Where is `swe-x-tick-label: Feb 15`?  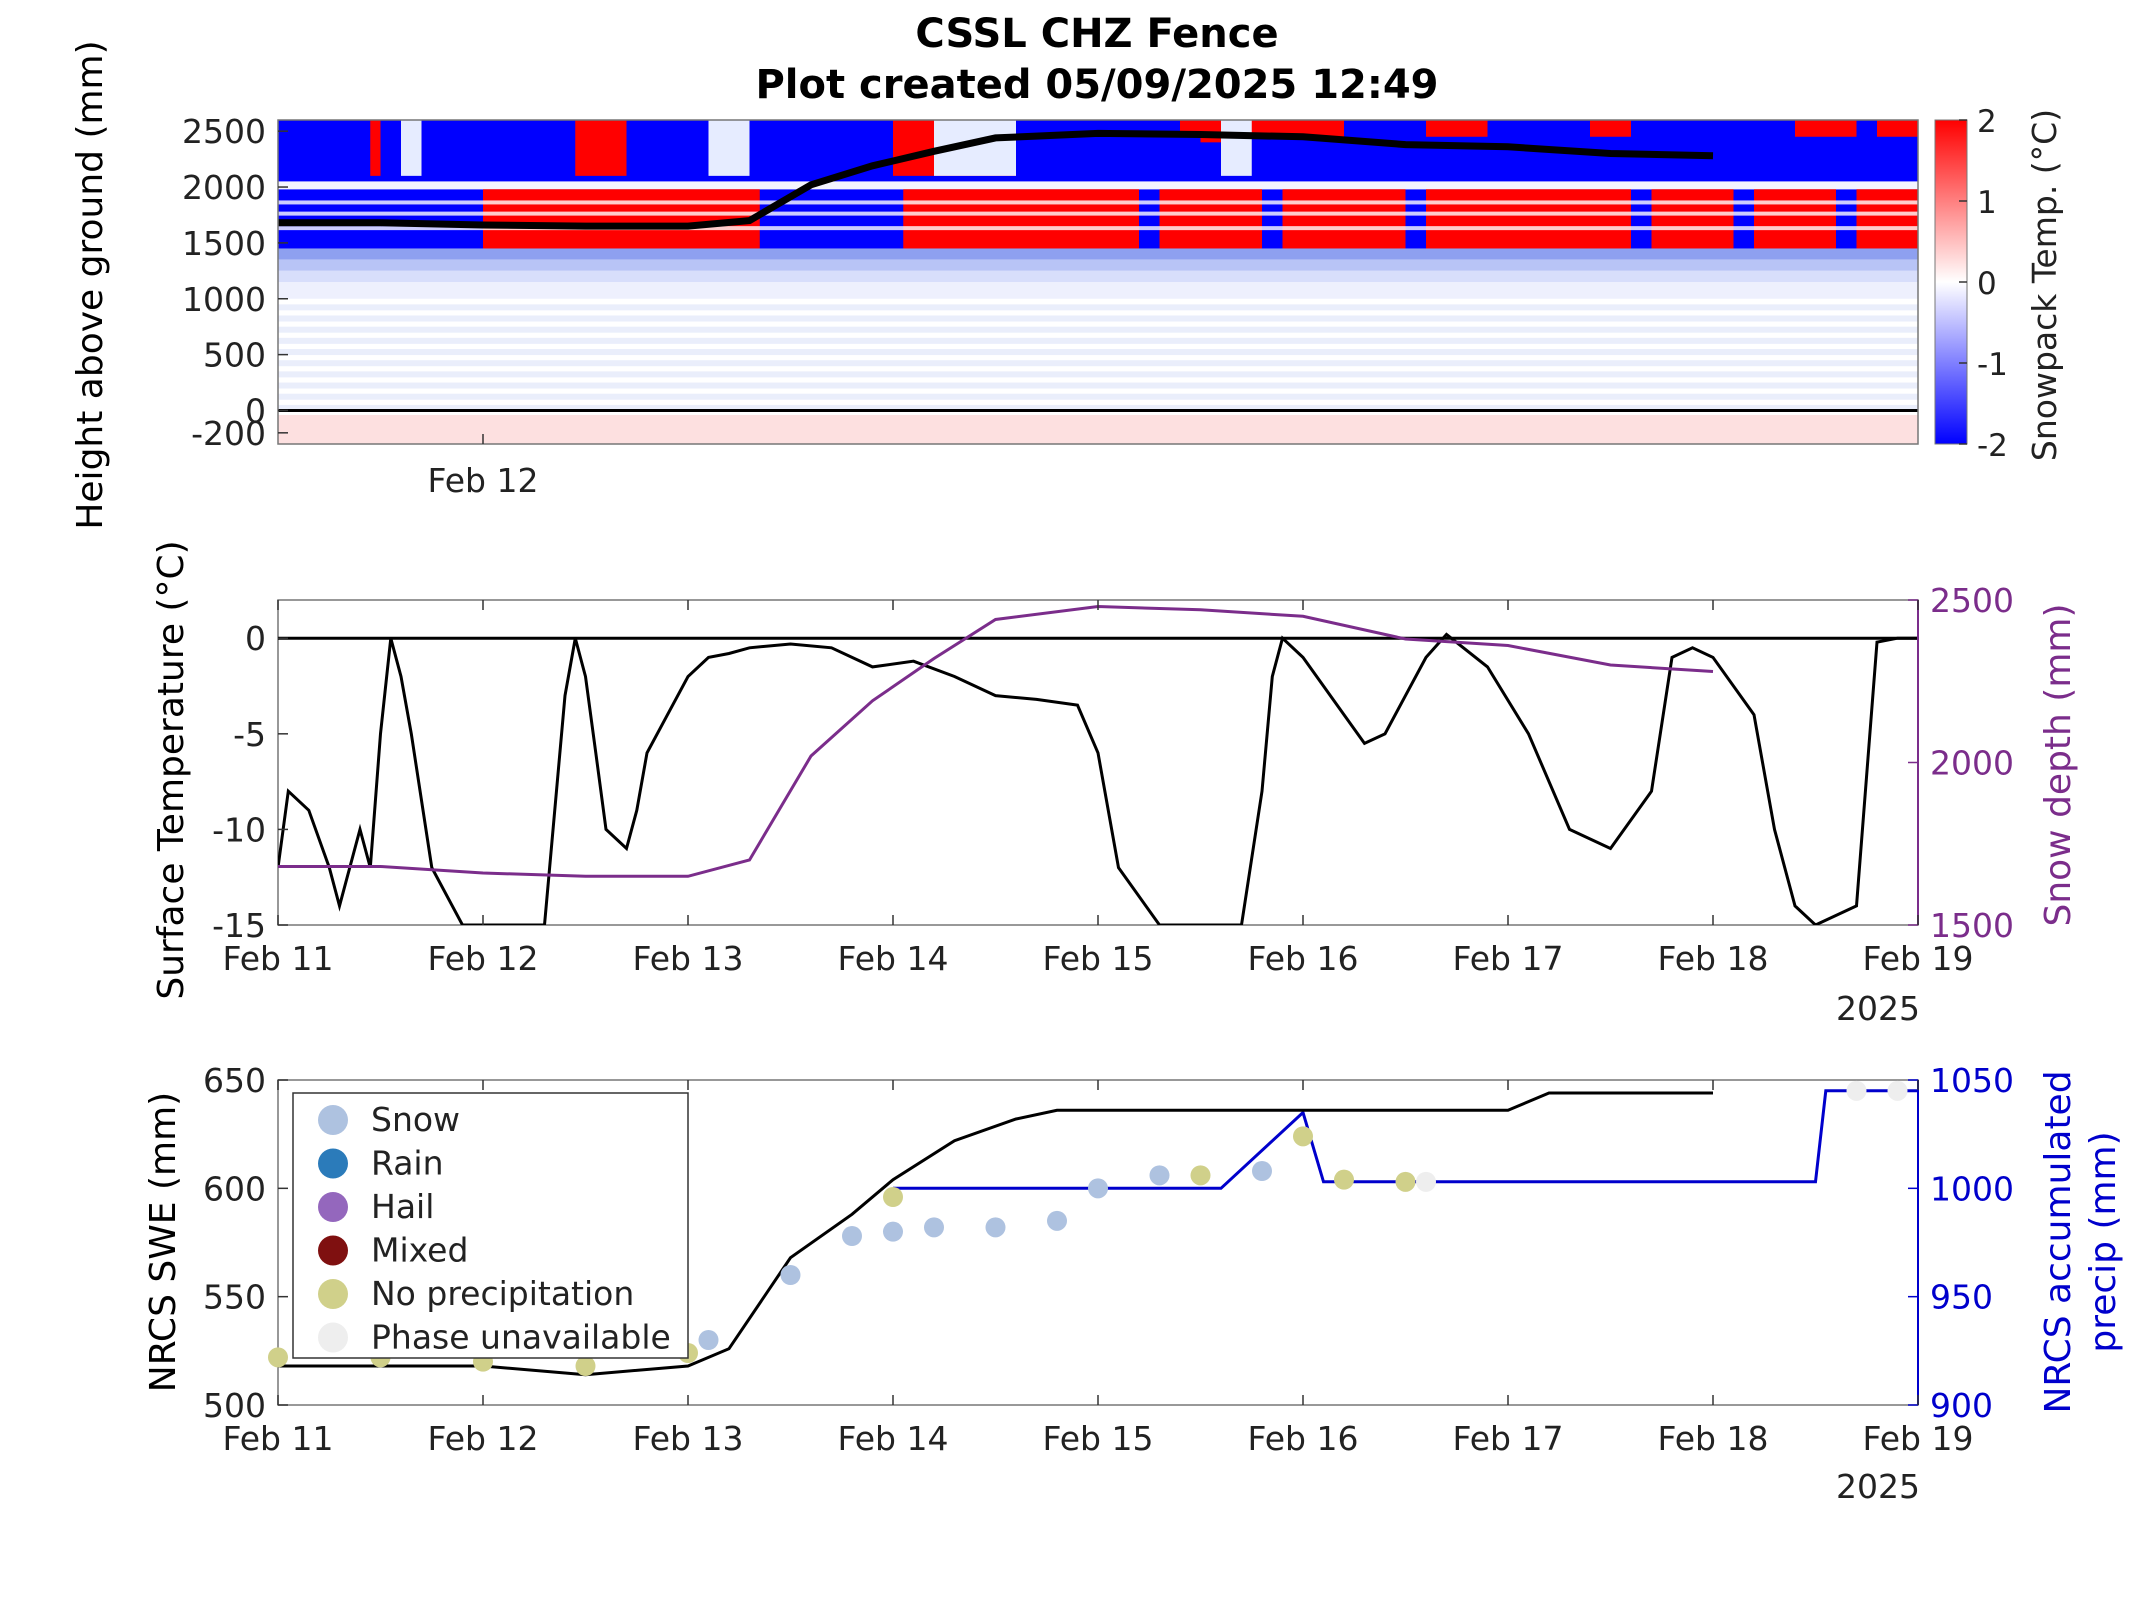
swe-x-tick-label: Feb 15 is located at coordinates (1098, 1438).